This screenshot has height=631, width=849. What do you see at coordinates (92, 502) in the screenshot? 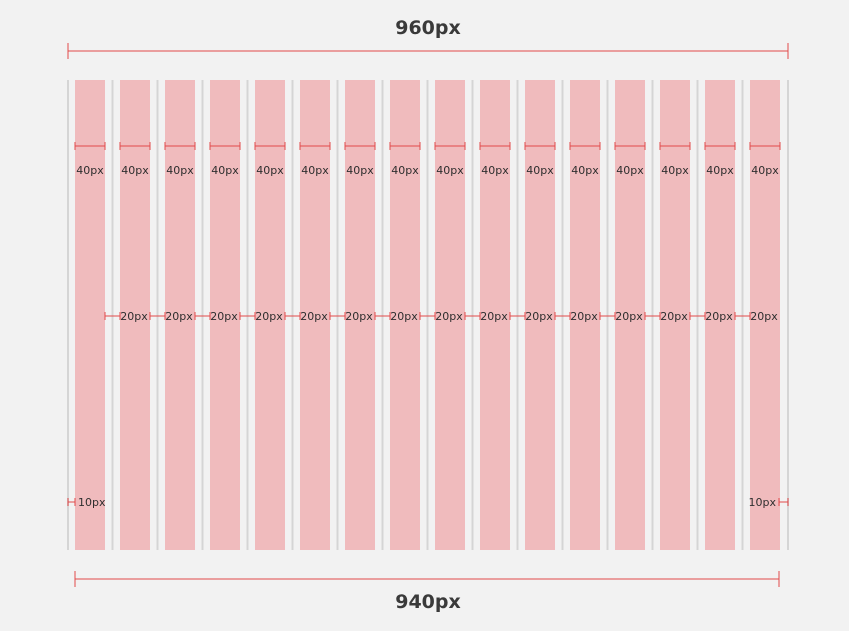
I see `margin-label-left: 10px` at bounding box center [92, 502].